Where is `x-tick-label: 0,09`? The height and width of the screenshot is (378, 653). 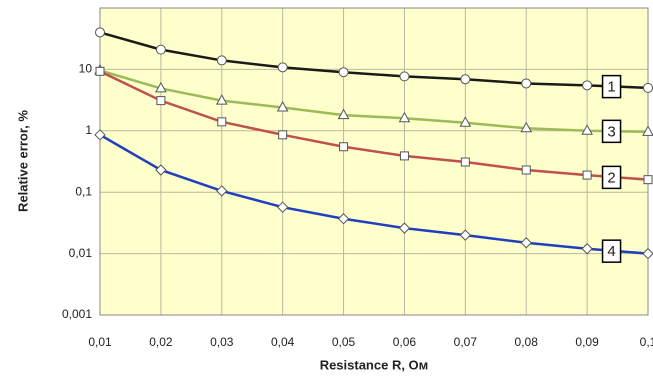
x-tick-label: 0,09 is located at coordinates (587, 342).